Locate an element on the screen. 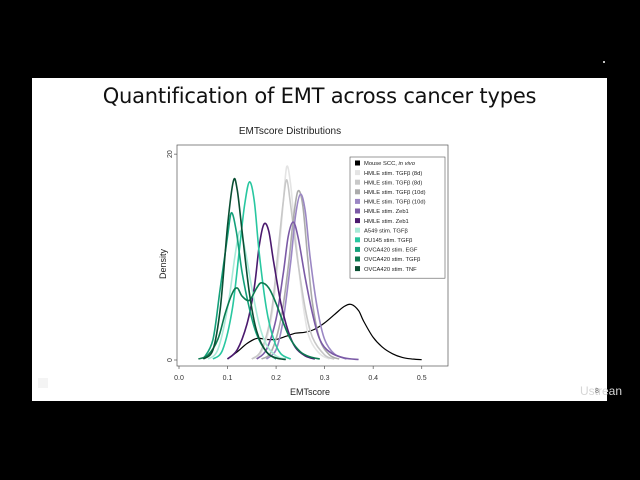 The width and height of the screenshot is (640, 480). chart-title: EMTscore Distributions is located at coordinates (290, 131).